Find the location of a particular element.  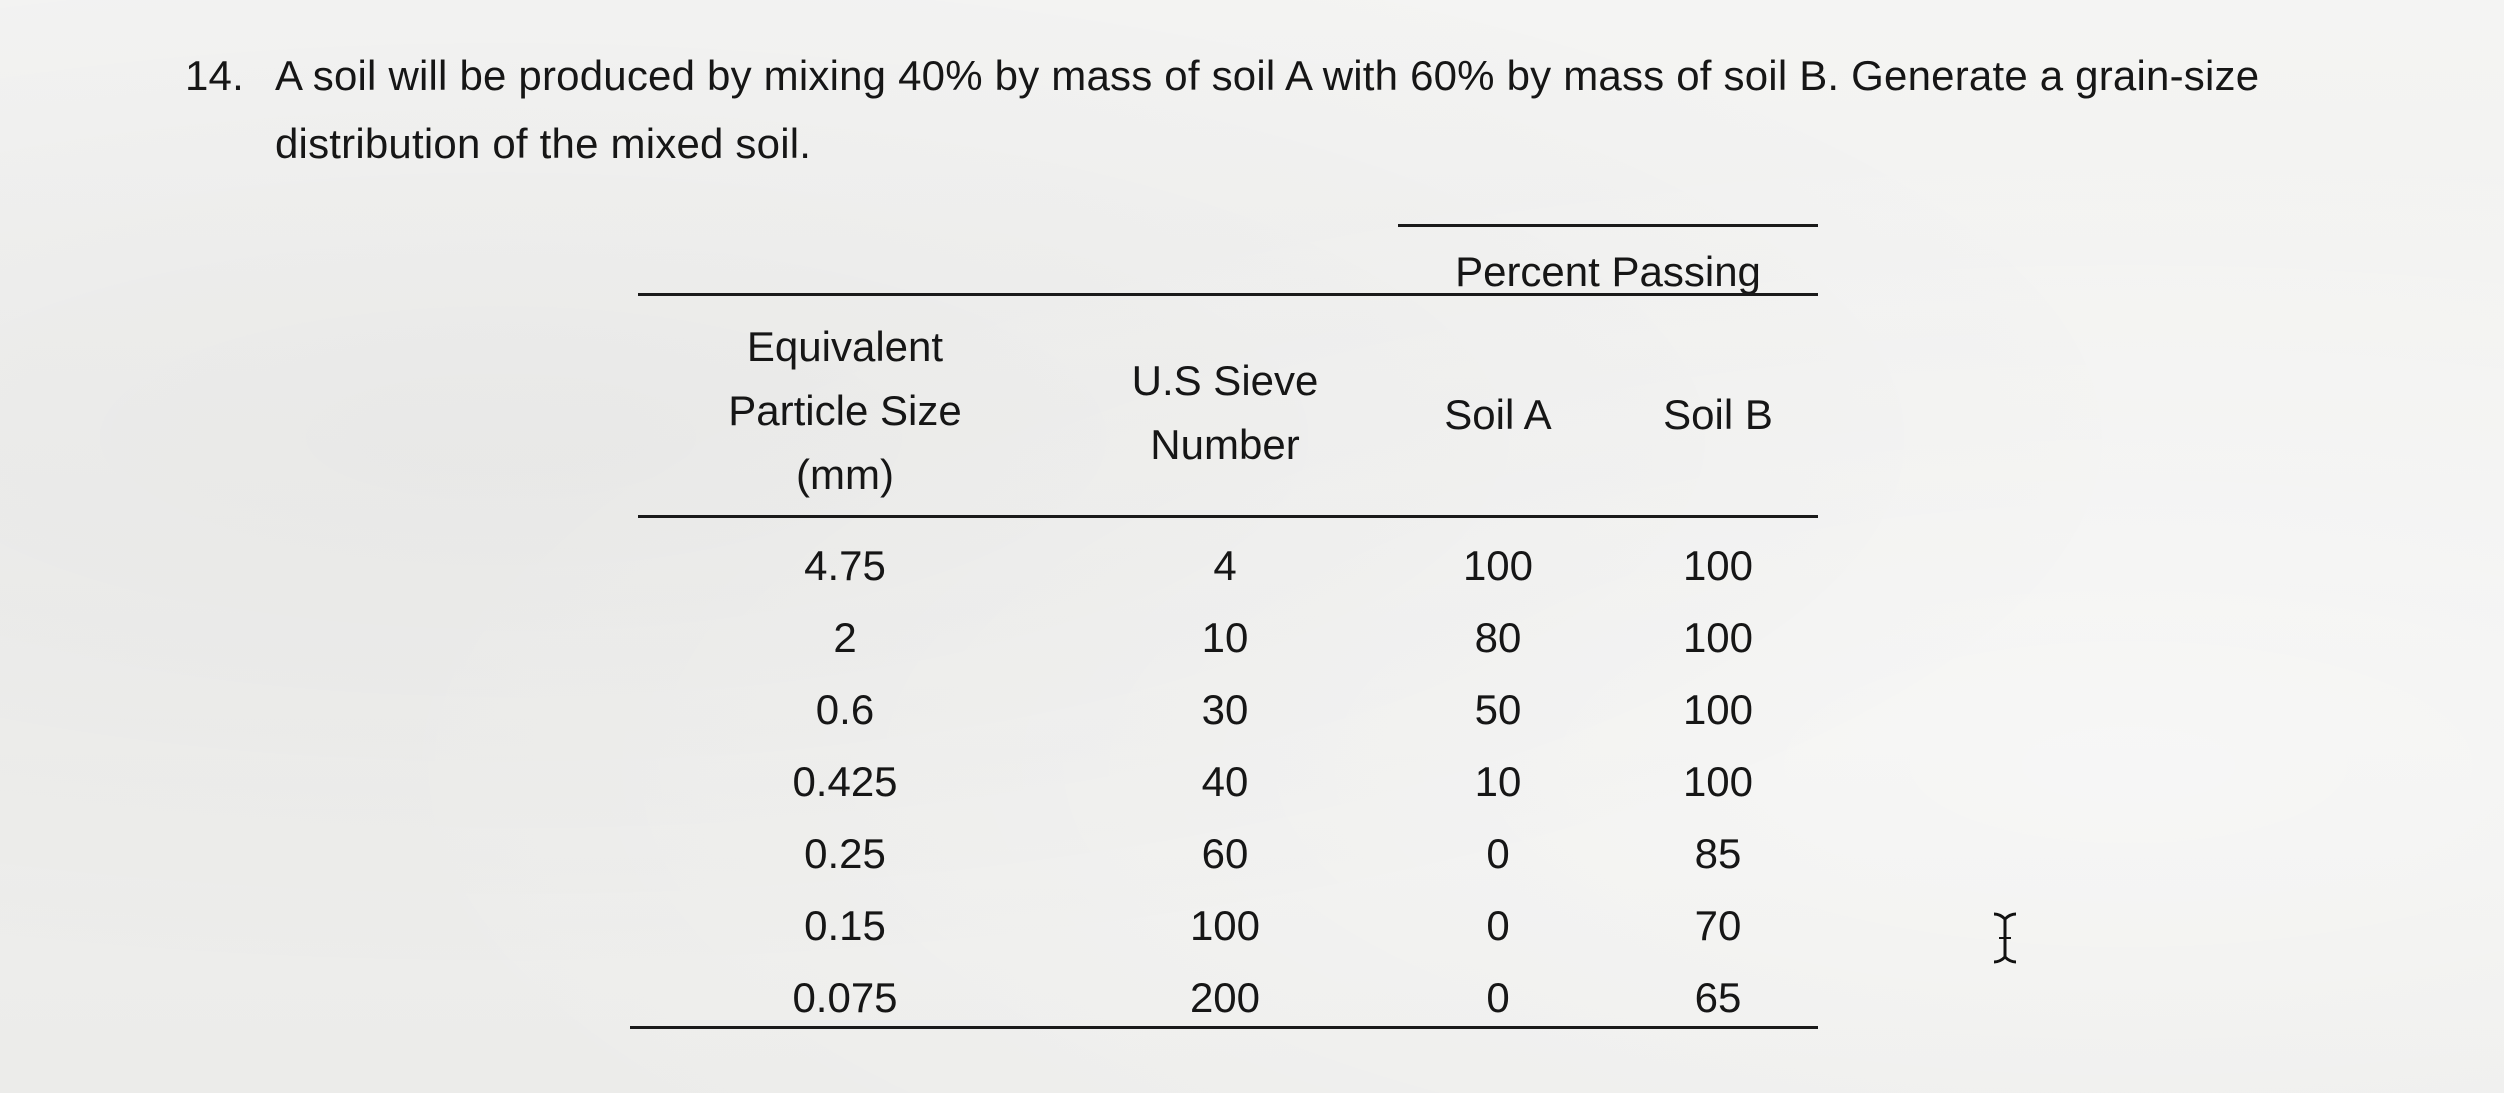

header-sieve-line1: U.S Sieve is located at coordinates (1225, 380).